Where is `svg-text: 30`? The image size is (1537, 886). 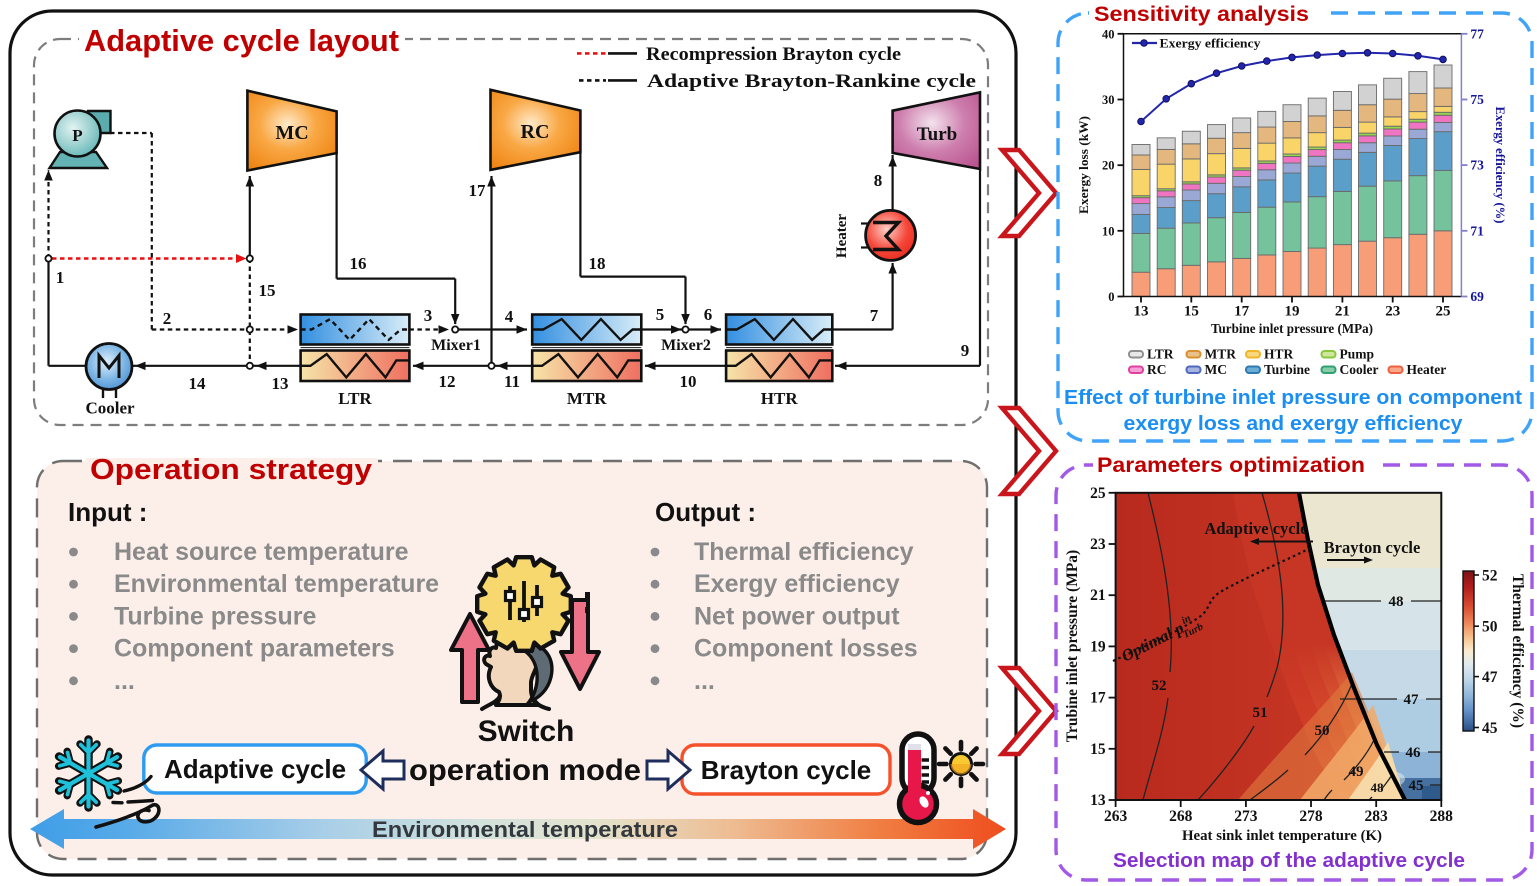
svg-text: 30 is located at coordinates (1108, 100).